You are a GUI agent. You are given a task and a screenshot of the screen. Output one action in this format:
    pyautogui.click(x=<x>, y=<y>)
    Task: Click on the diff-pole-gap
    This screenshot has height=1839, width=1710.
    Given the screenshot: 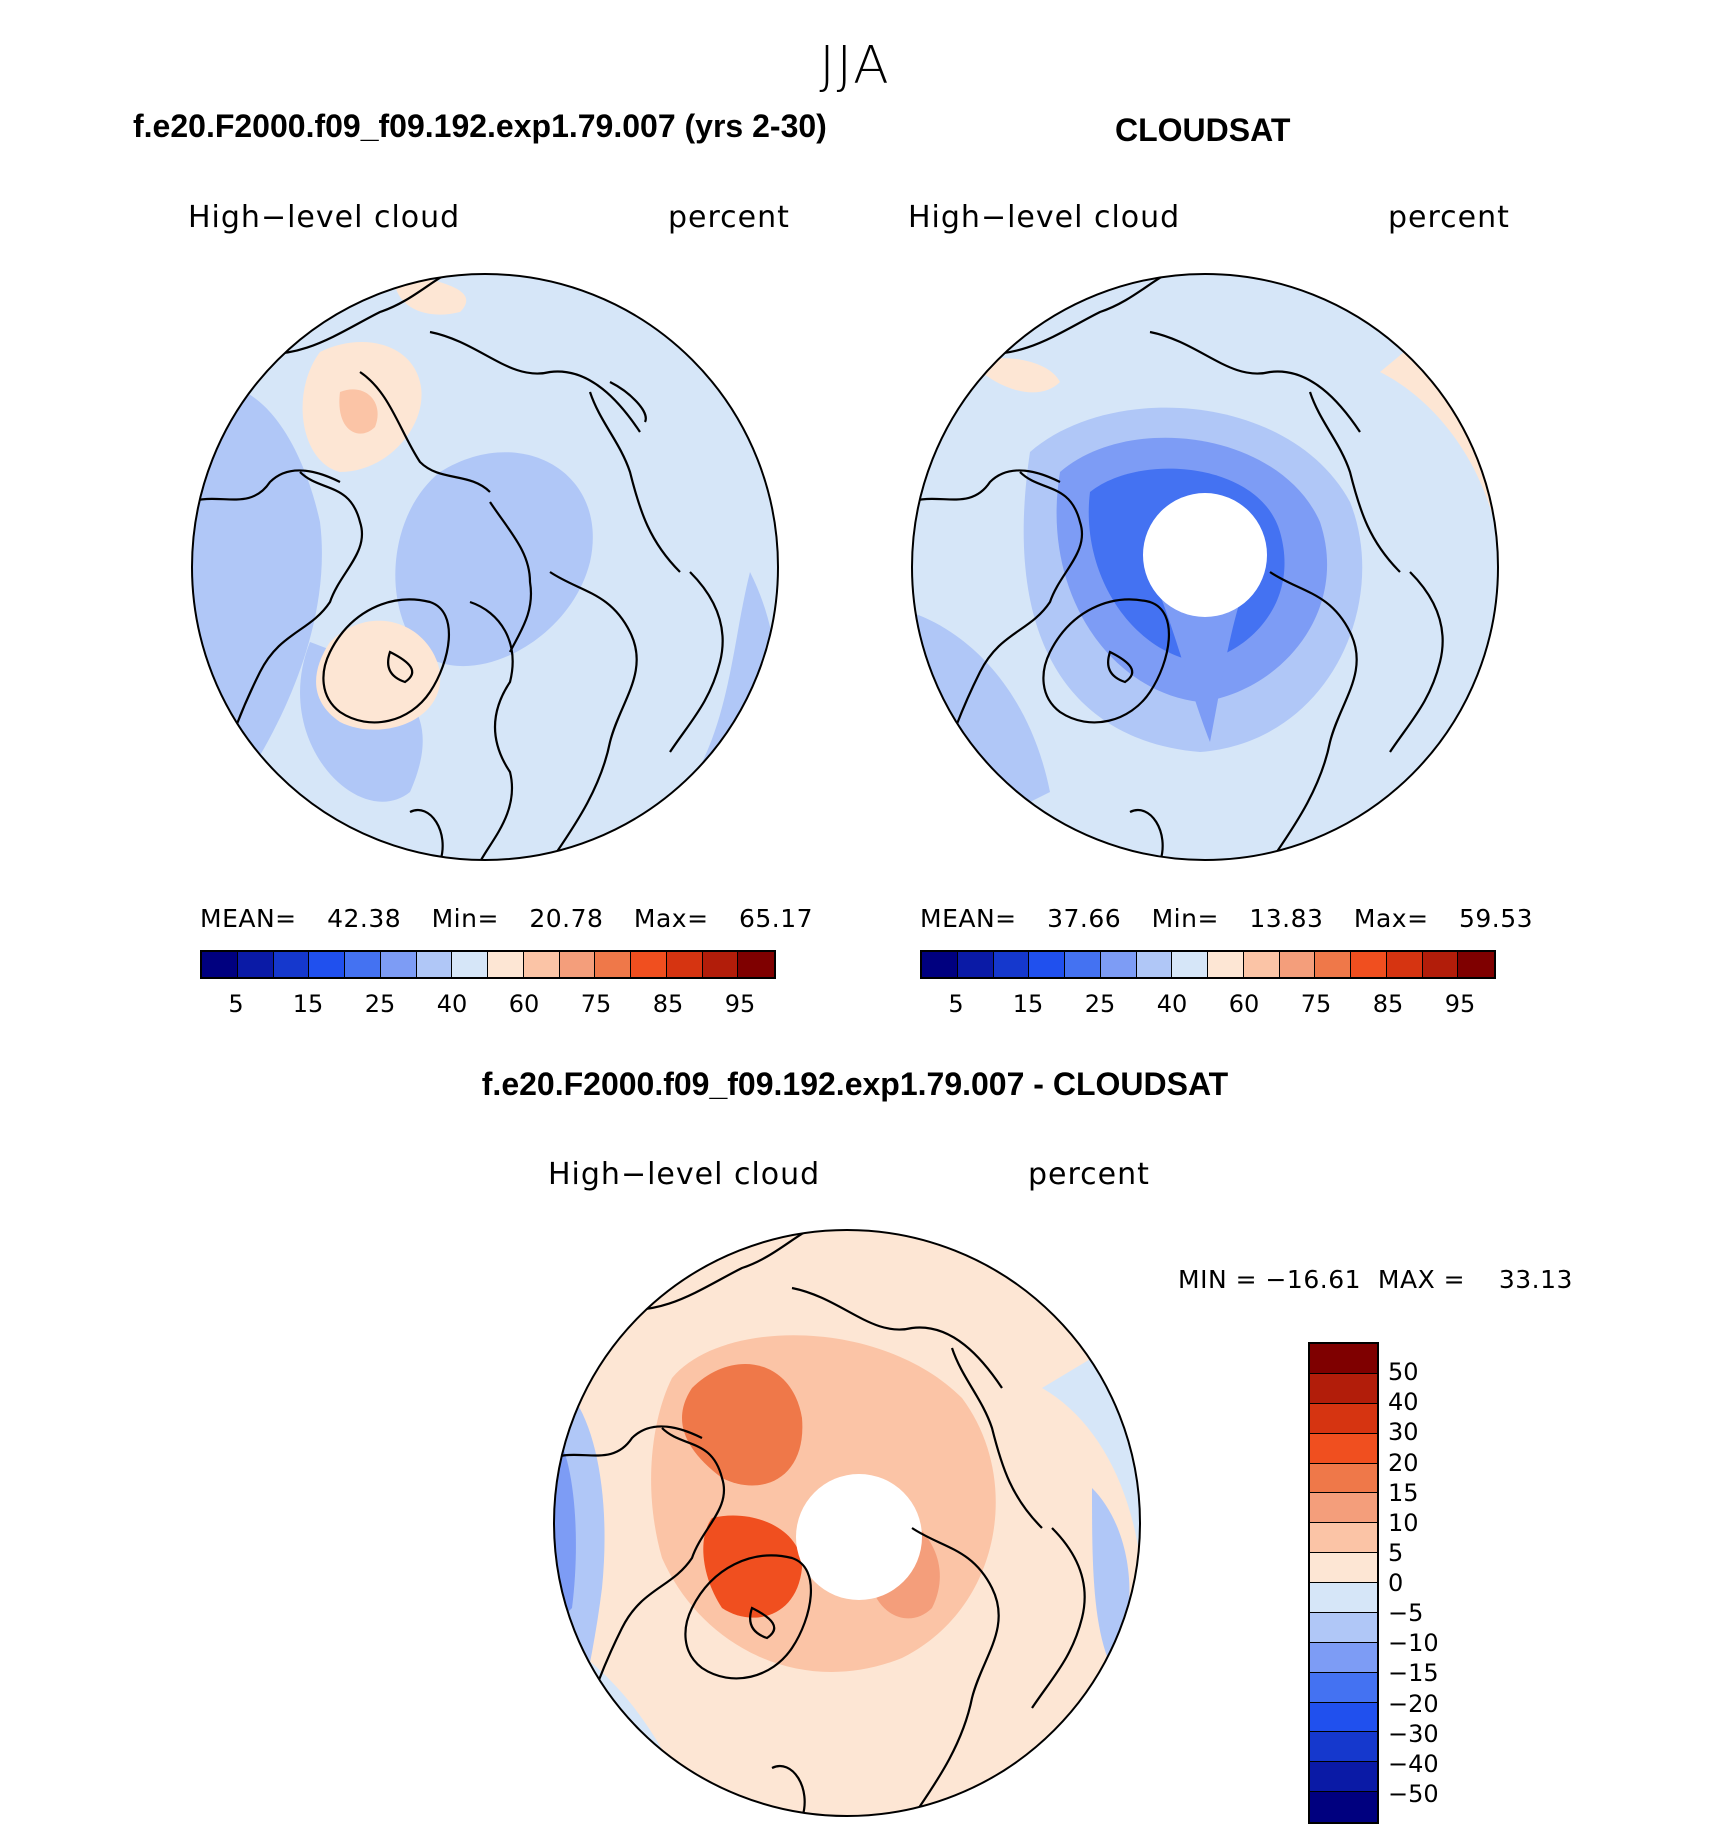 What is the action you would take?
    pyautogui.click(x=859, y=1537)
    